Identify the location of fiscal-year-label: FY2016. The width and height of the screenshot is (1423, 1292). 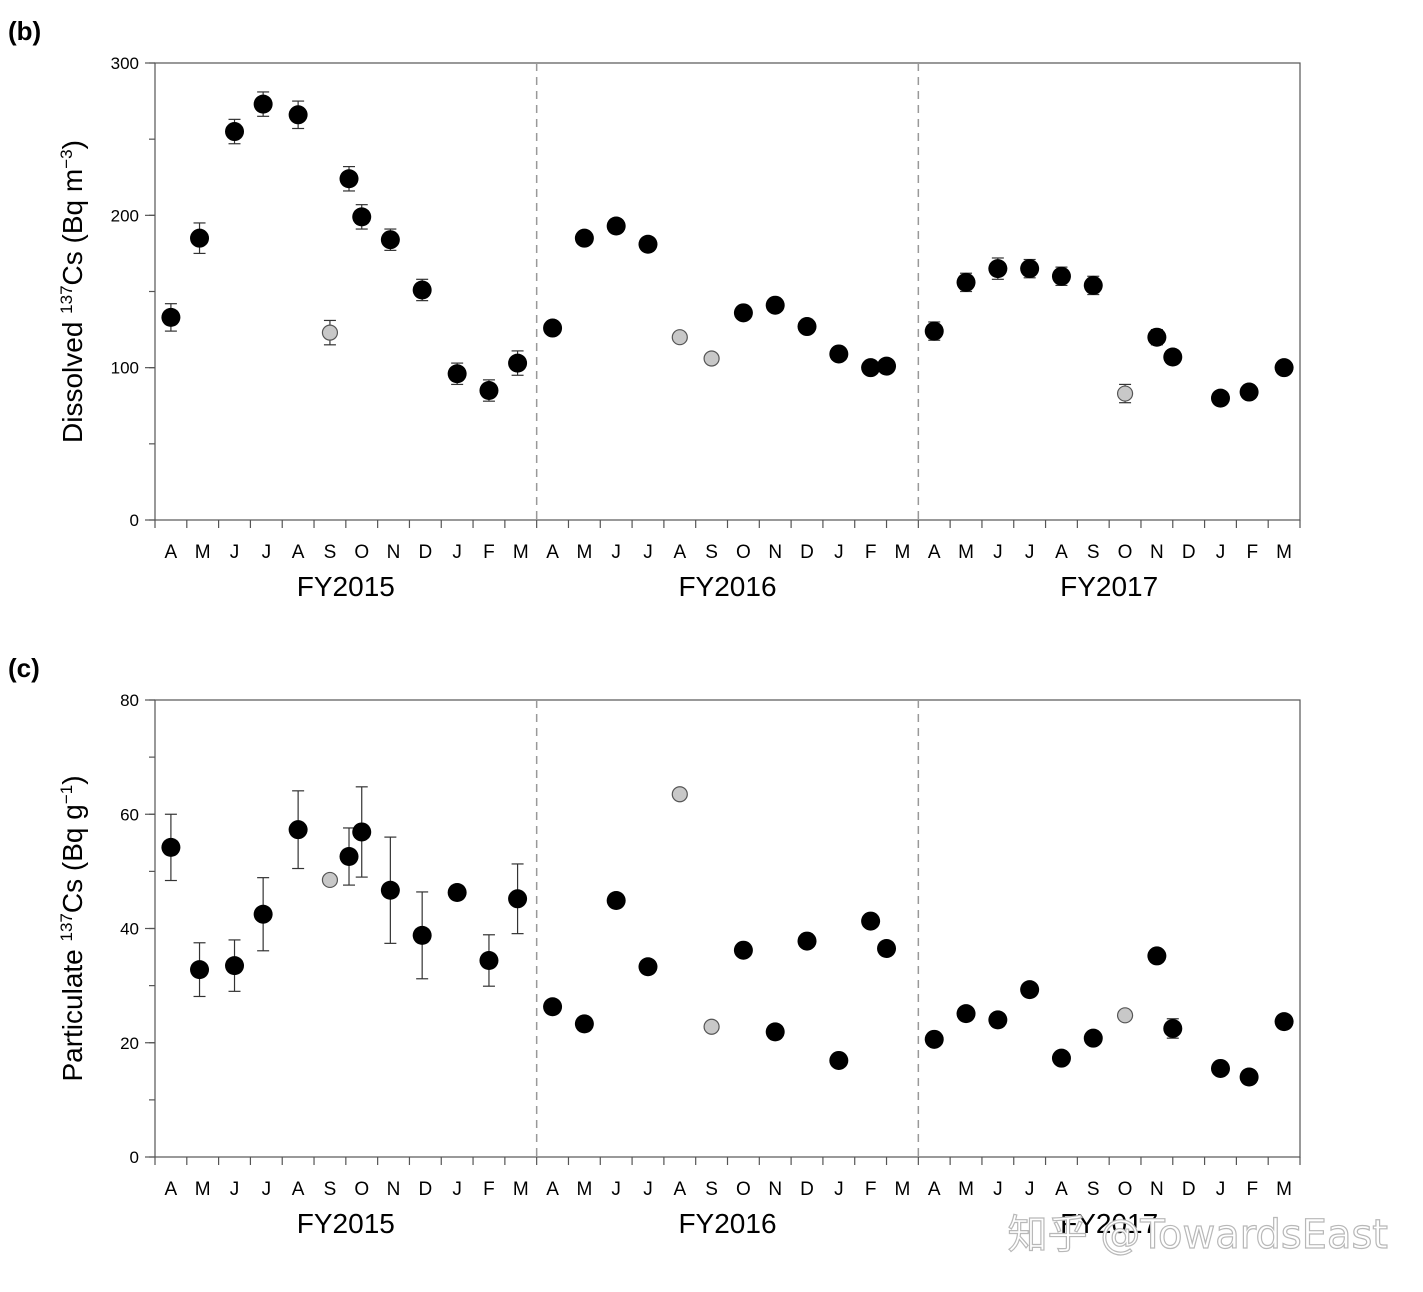
(727, 586).